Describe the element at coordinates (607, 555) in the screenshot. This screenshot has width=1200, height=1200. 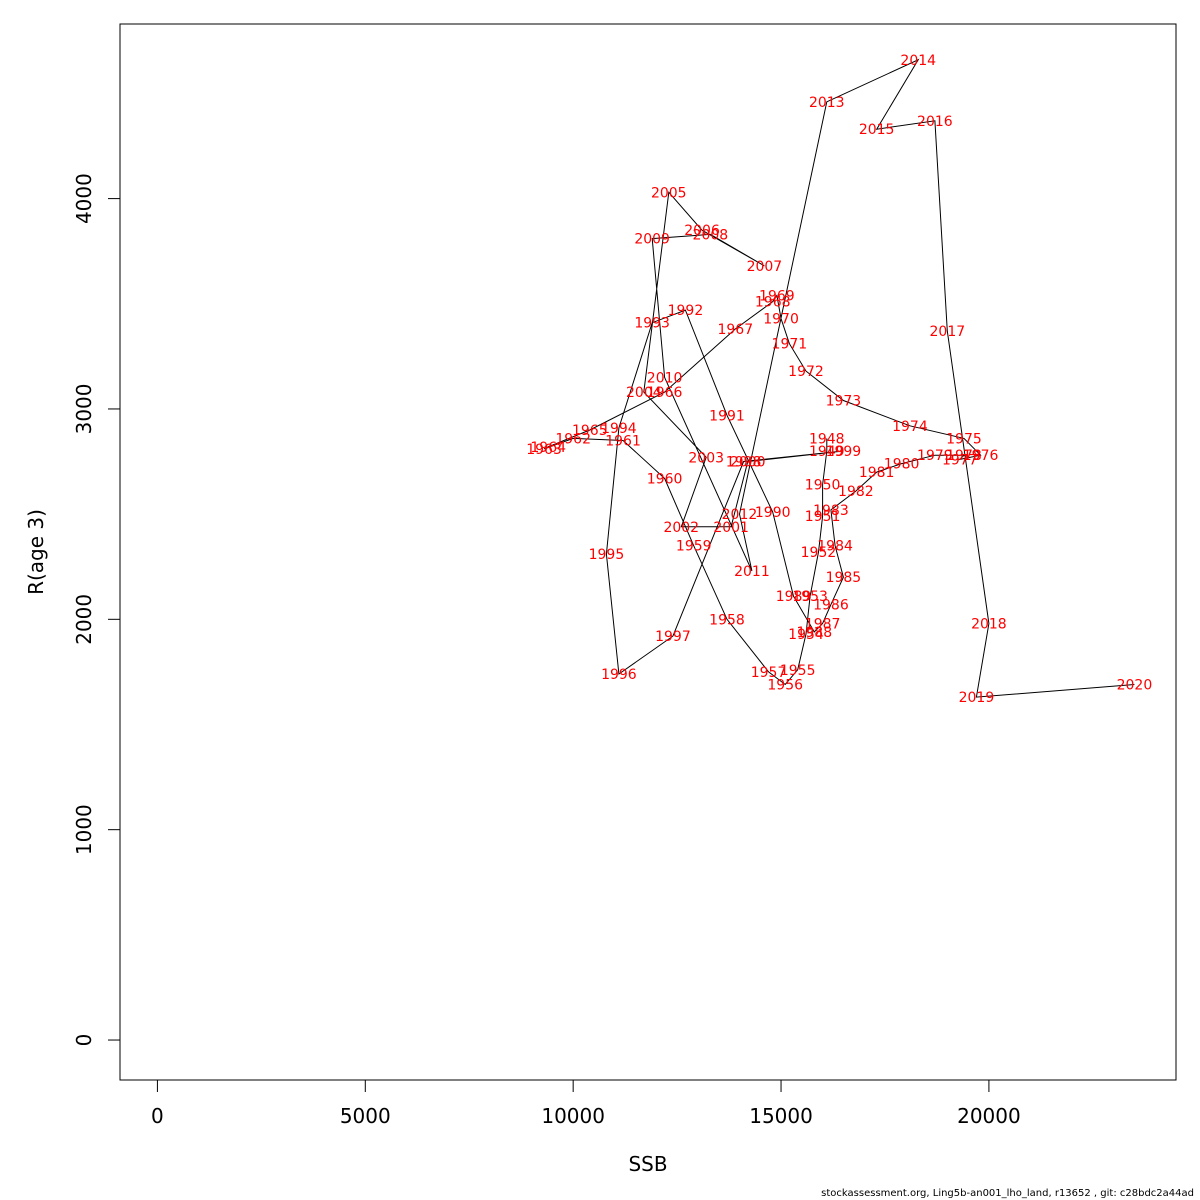
I see `point-label-1995: 1995` at that location.